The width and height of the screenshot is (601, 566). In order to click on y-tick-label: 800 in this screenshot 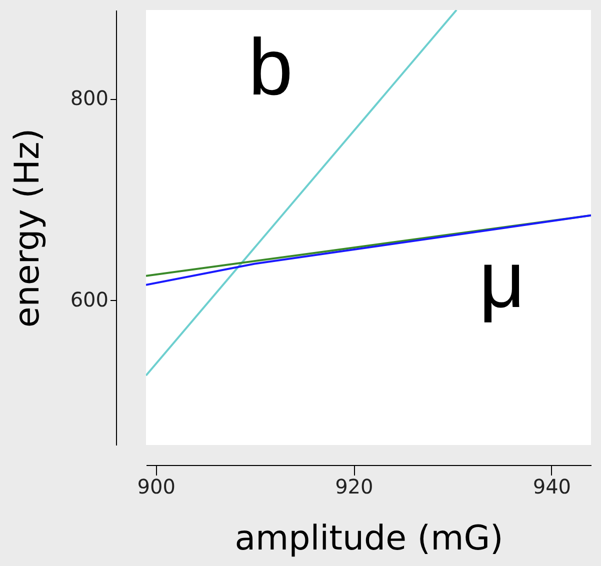, I will do `click(89, 98)`.